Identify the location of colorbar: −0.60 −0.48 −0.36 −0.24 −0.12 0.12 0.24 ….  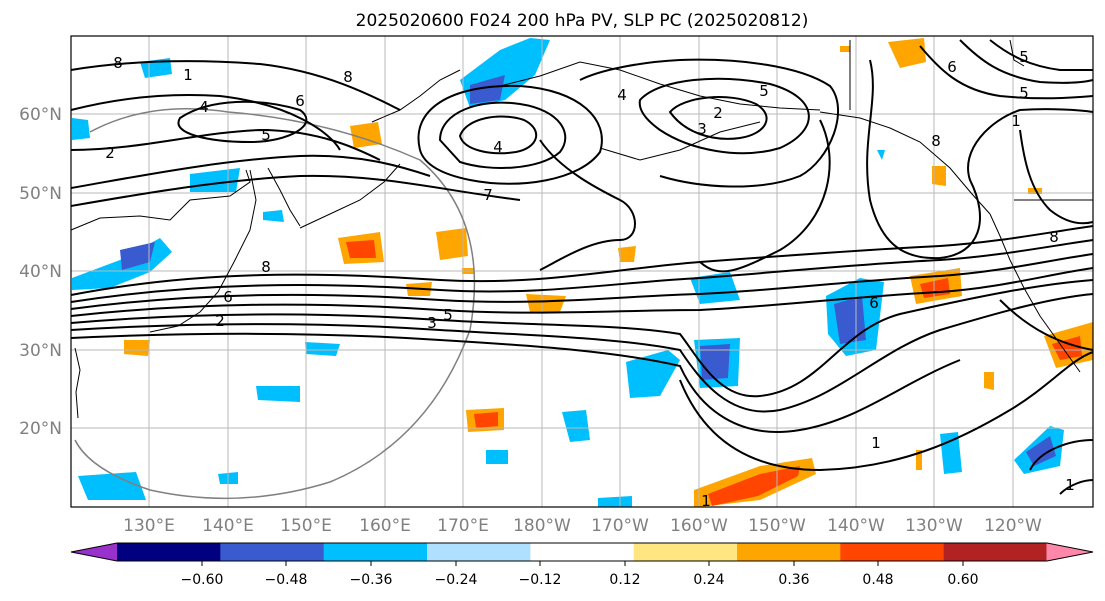
(582, 565).